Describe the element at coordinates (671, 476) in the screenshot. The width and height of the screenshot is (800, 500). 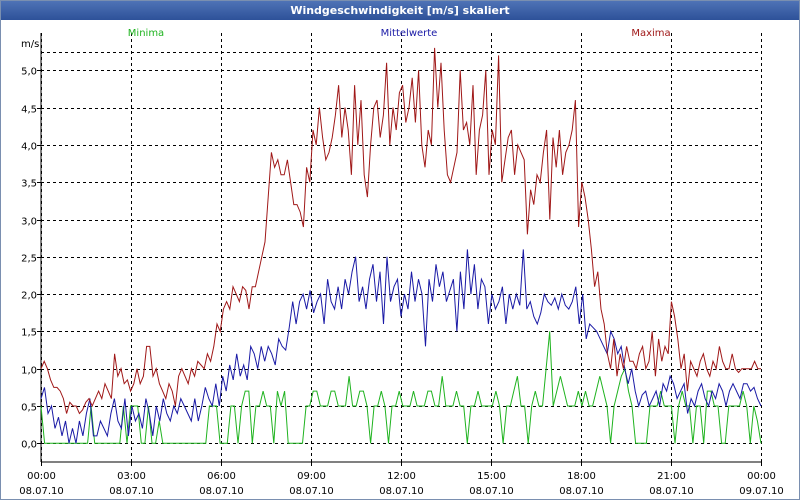
I see `x-tick-time: 21:00` at that location.